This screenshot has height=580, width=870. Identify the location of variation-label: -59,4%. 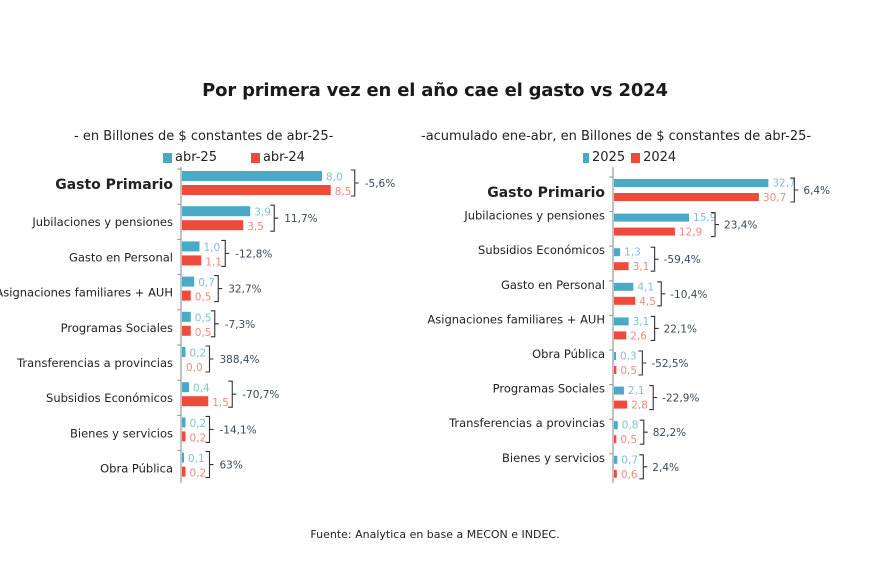
(682, 260).